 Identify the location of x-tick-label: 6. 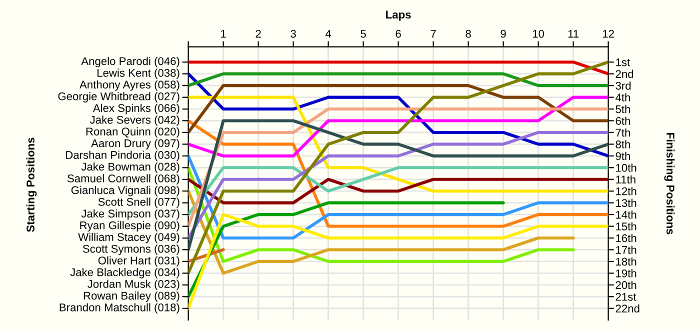
(398, 34).